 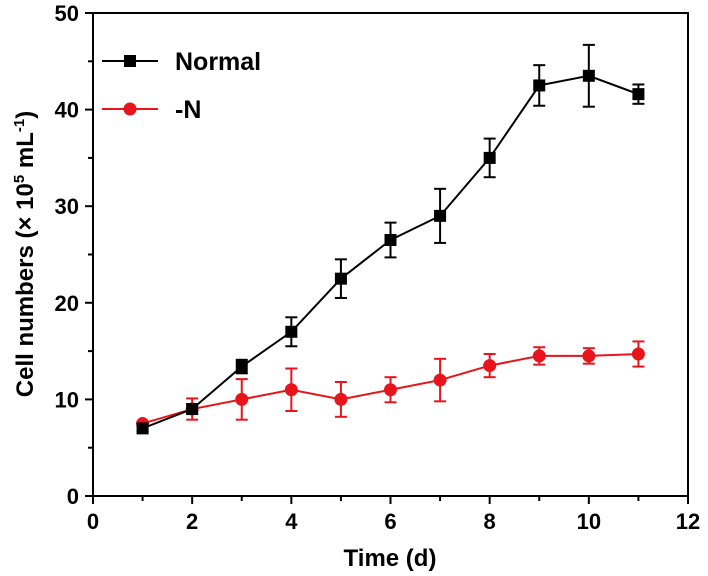 I want to click on y-tick-label: 50, so click(x=67, y=13).